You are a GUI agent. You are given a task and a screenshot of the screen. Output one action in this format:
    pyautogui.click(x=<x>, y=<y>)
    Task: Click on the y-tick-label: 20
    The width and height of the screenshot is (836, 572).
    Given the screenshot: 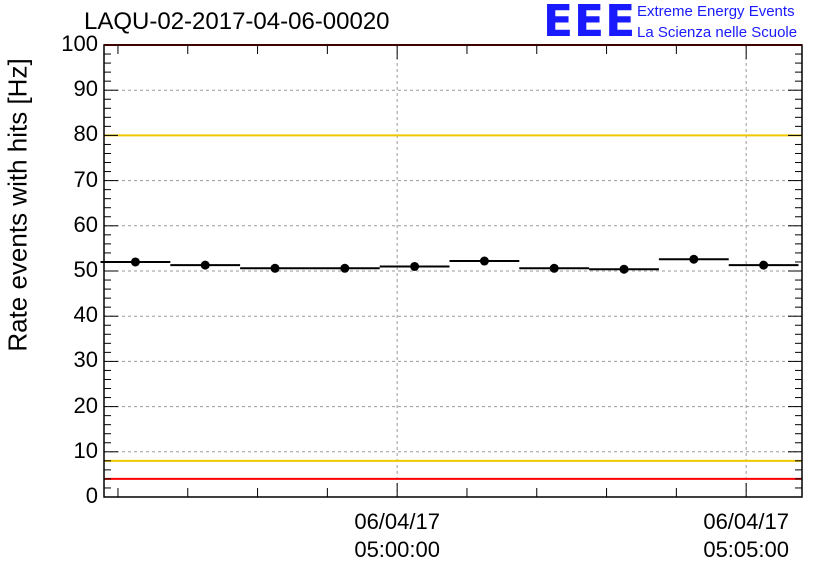 What is the action you would take?
    pyautogui.click(x=85, y=405)
    